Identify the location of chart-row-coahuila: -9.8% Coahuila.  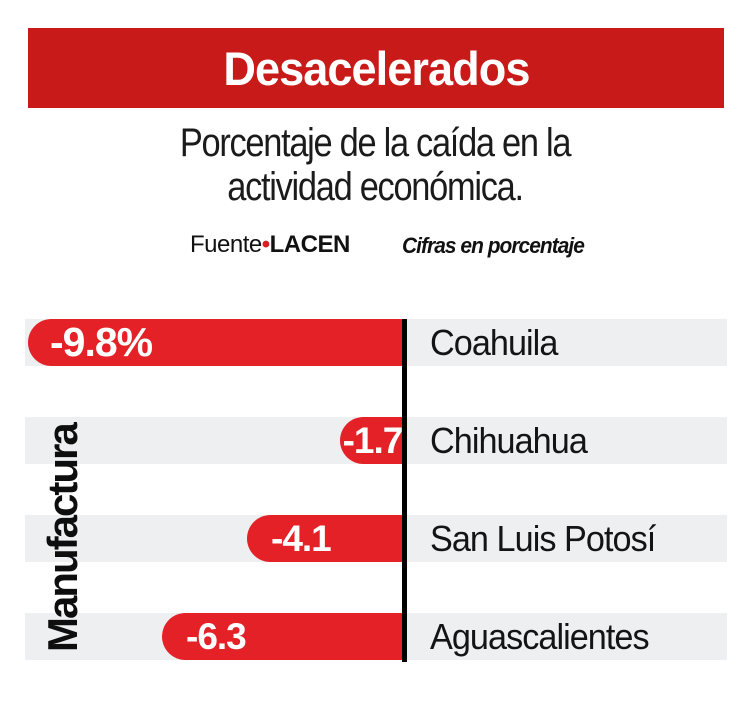
(375, 342).